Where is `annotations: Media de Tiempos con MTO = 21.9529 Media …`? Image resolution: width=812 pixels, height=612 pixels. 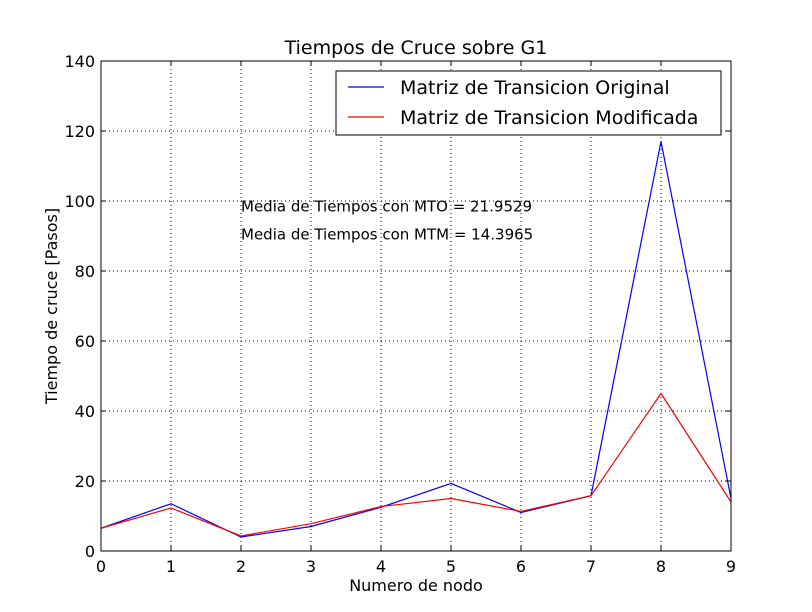
annotations: Media de Tiempos con MTO = 21.9529 Media … is located at coordinates (387, 221).